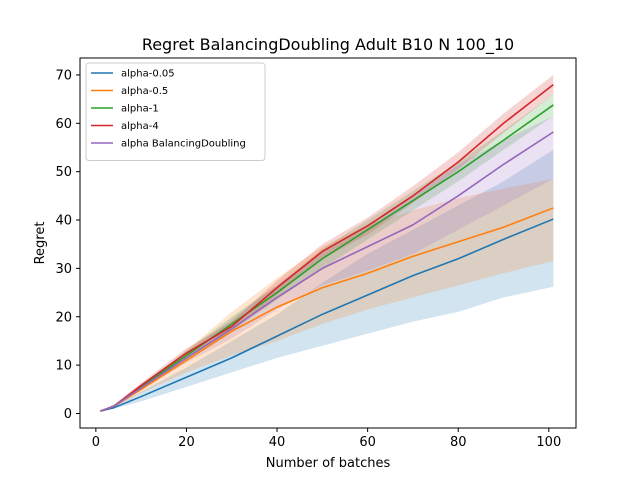 The width and height of the screenshot is (640, 480). Describe the element at coordinates (40, 243) in the screenshot. I see `y-axis-label: Regret` at that location.